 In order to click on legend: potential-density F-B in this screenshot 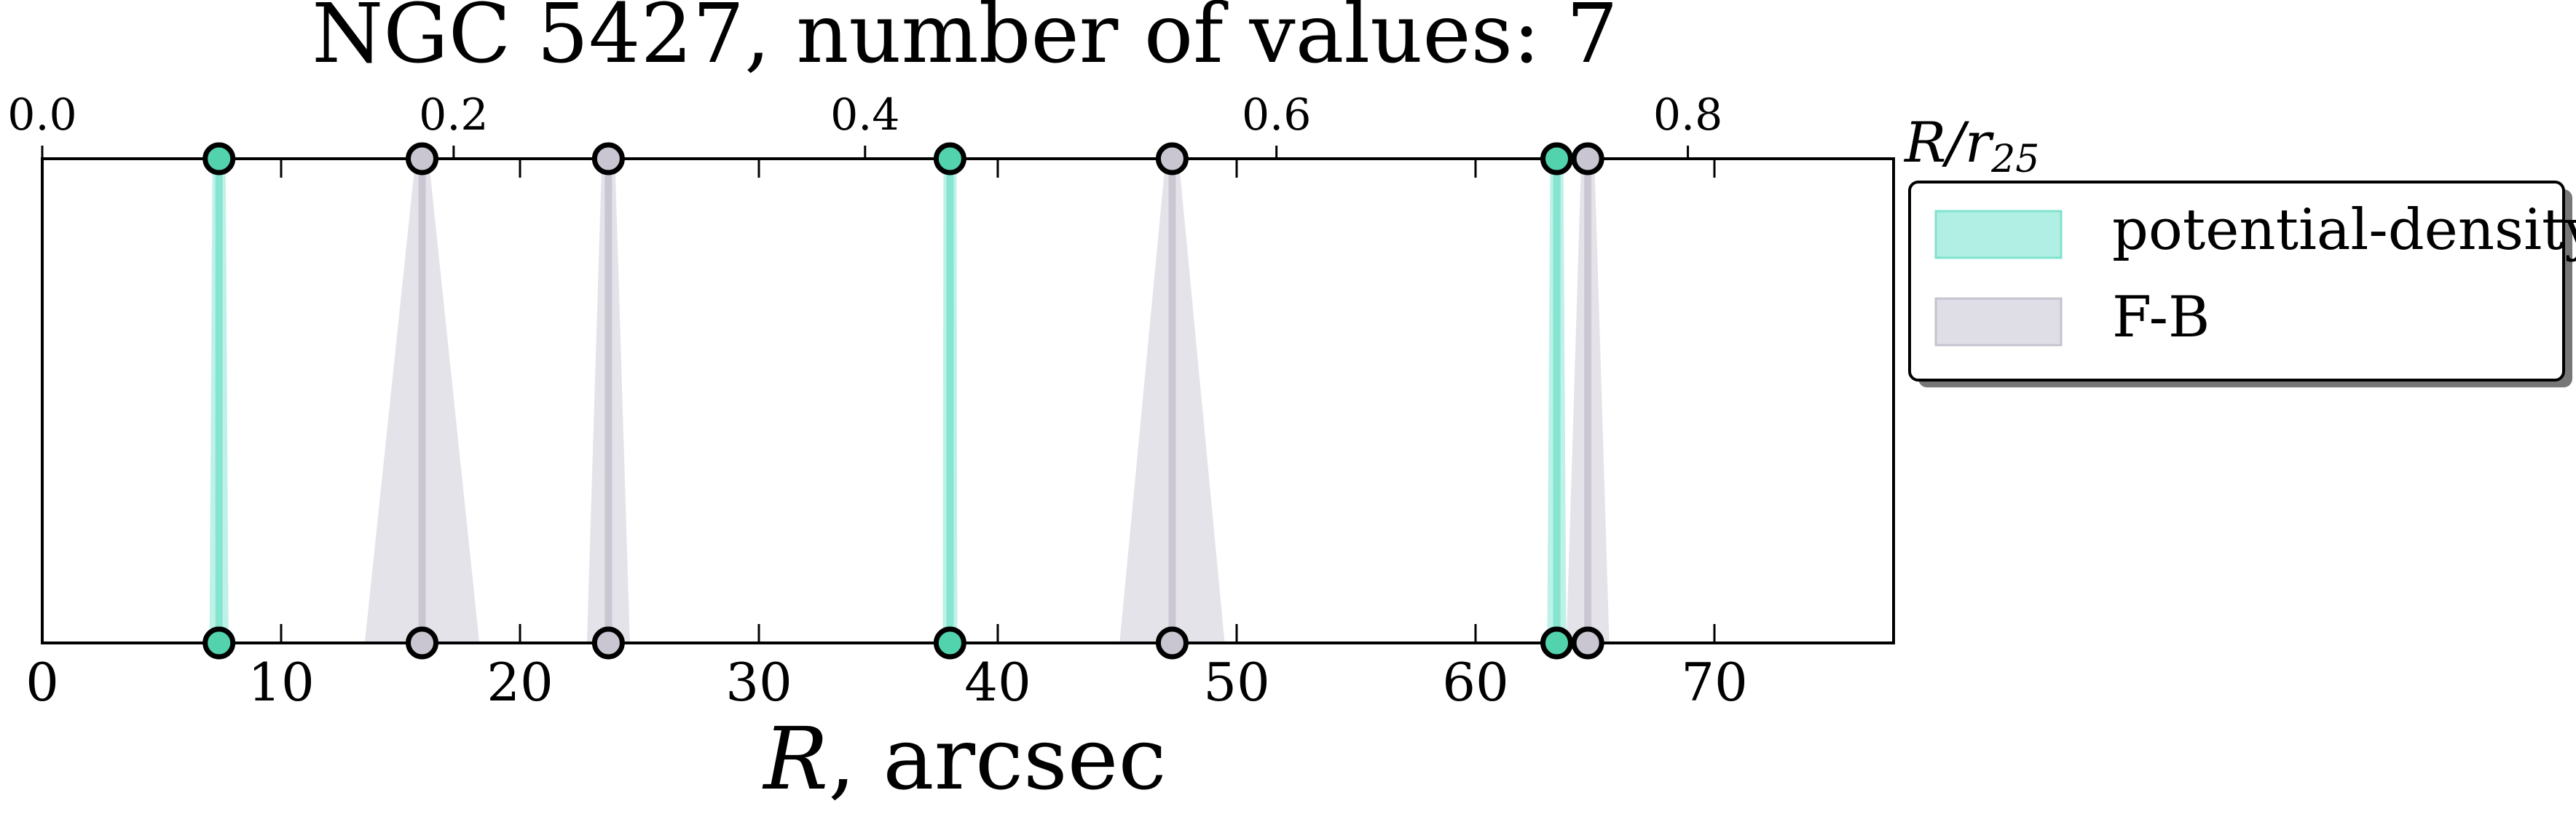, I will do `click(2242, 284)`.